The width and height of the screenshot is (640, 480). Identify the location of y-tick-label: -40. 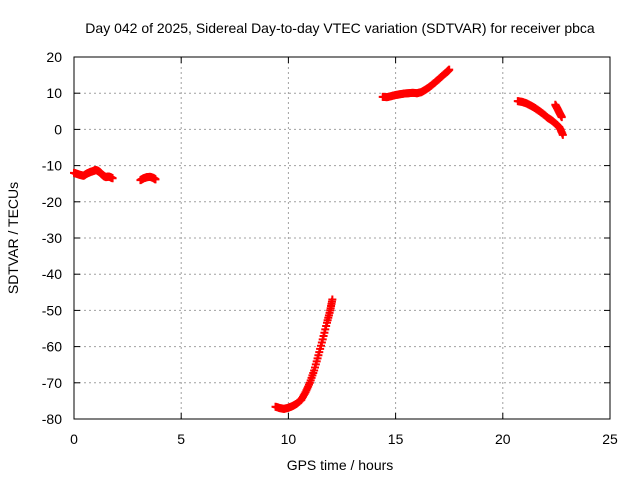
(52, 274).